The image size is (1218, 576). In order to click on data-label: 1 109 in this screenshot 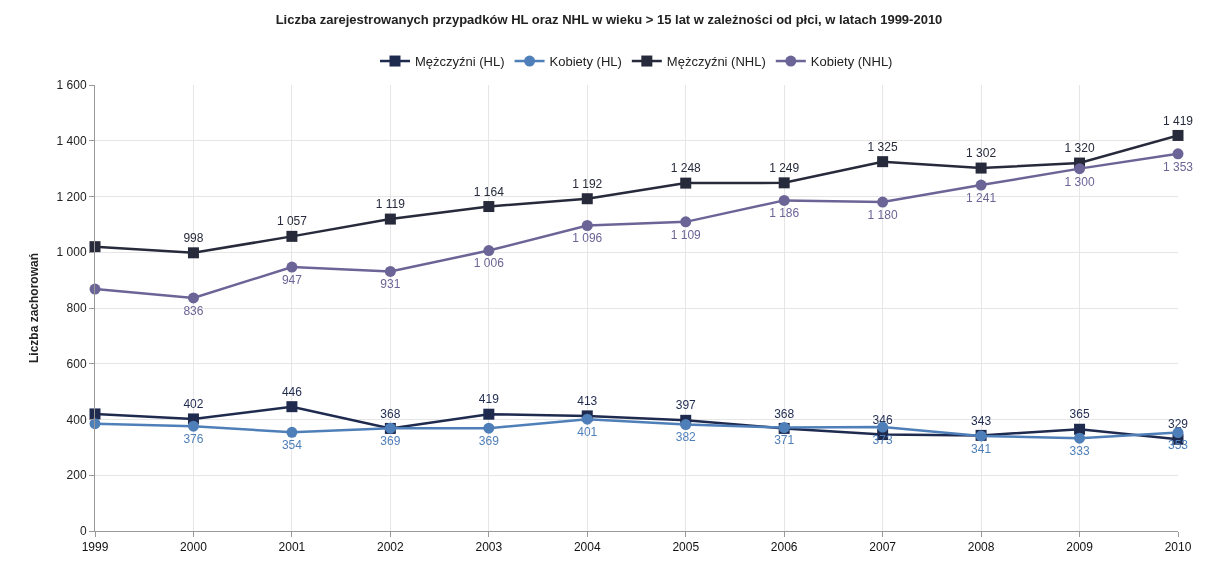, I will do `click(686, 234)`.